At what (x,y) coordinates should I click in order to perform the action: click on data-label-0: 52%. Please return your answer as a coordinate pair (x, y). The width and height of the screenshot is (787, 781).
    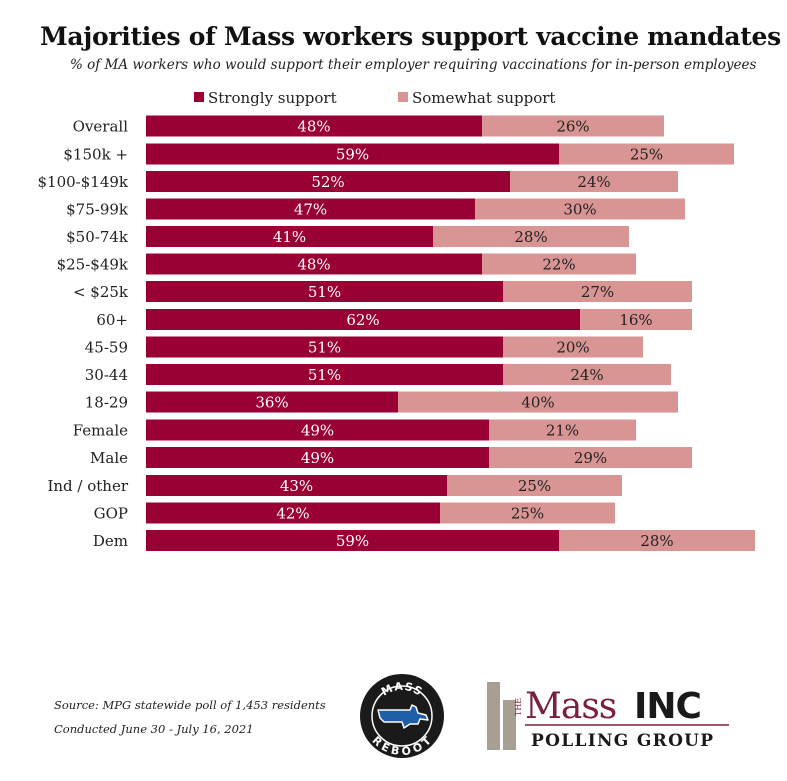
    Looking at the image, I should click on (327, 182).